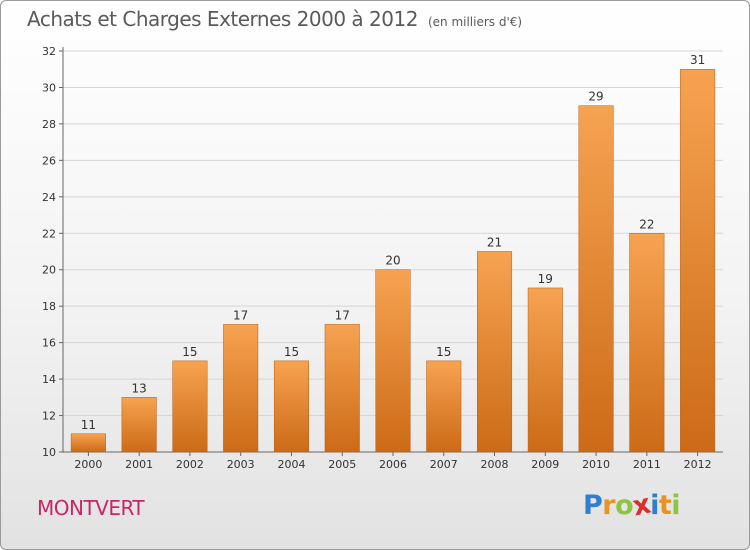 The height and width of the screenshot is (550, 750). I want to click on bar-value-label: 13, so click(139, 388).